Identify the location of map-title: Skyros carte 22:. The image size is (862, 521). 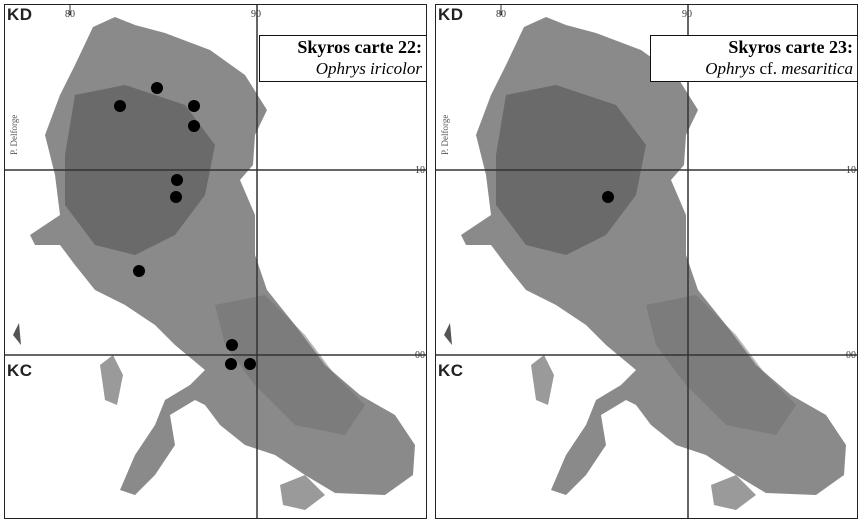
(359, 47).